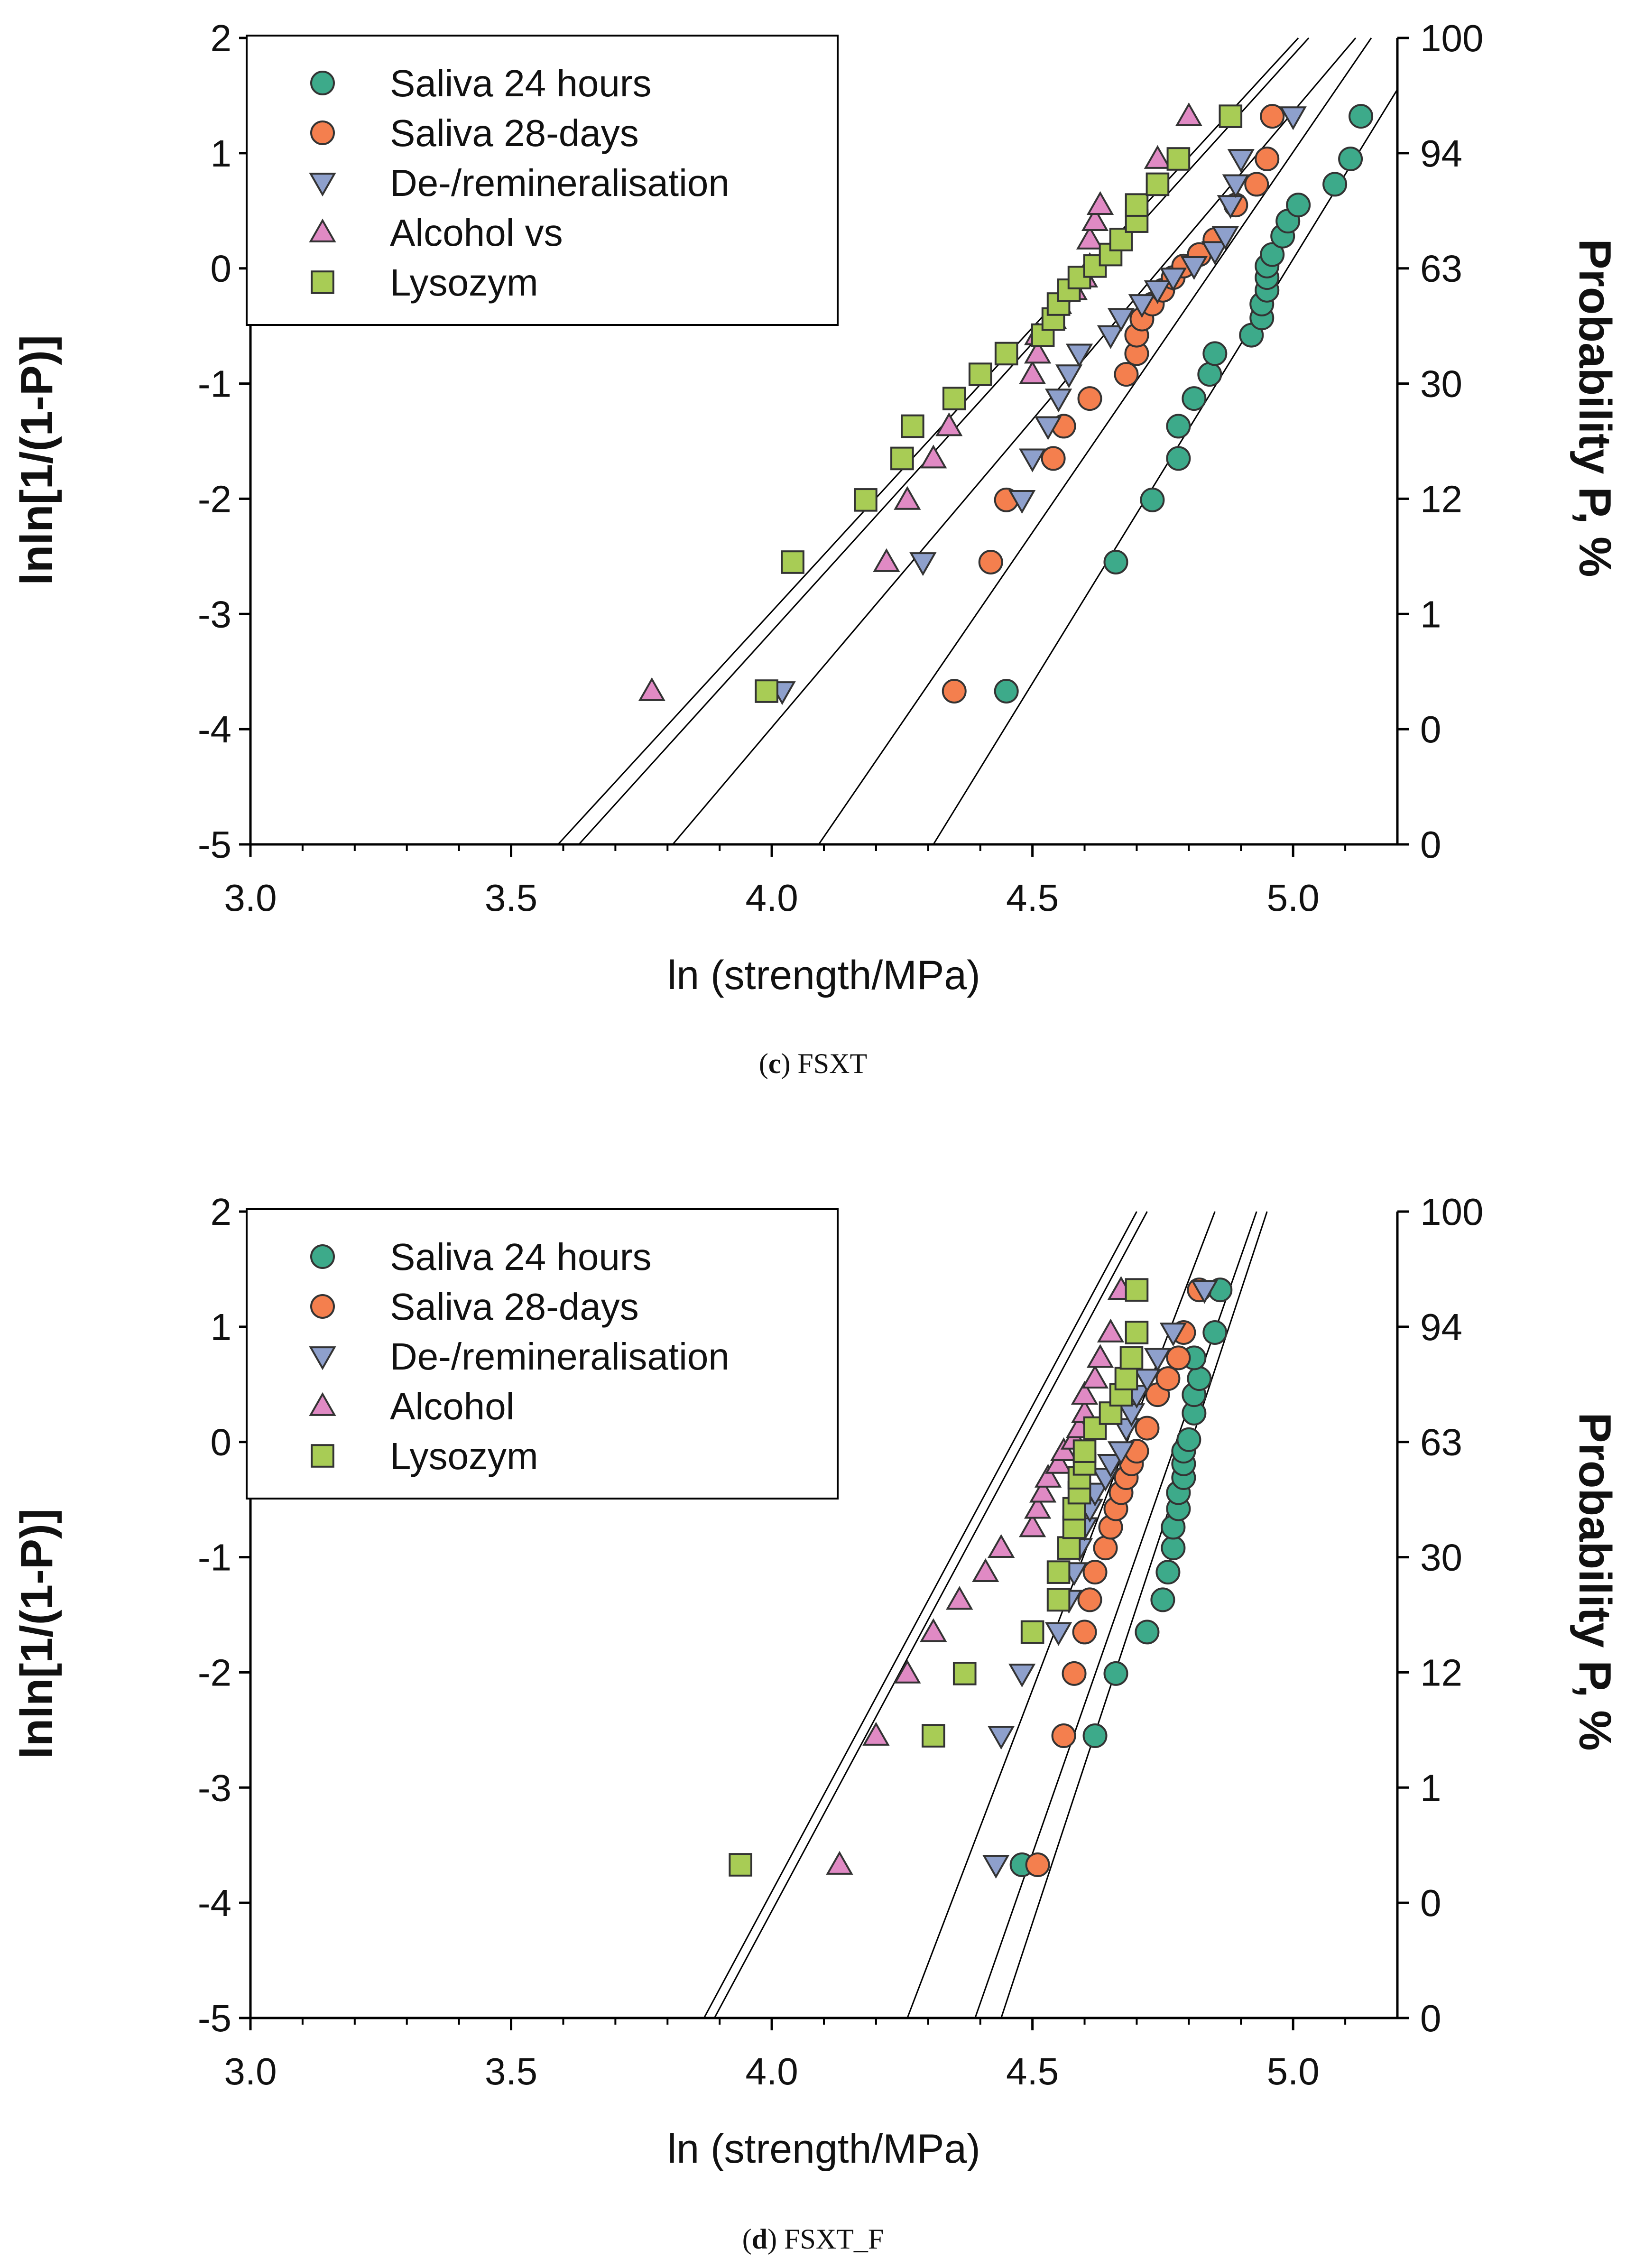 Image resolution: width=1626 pixels, height=2268 pixels. What do you see at coordinates (823, 2149) in the screenshot?
I see `x-axis-label: ln (strength/MPa)` at bounding box center [823, 2149].